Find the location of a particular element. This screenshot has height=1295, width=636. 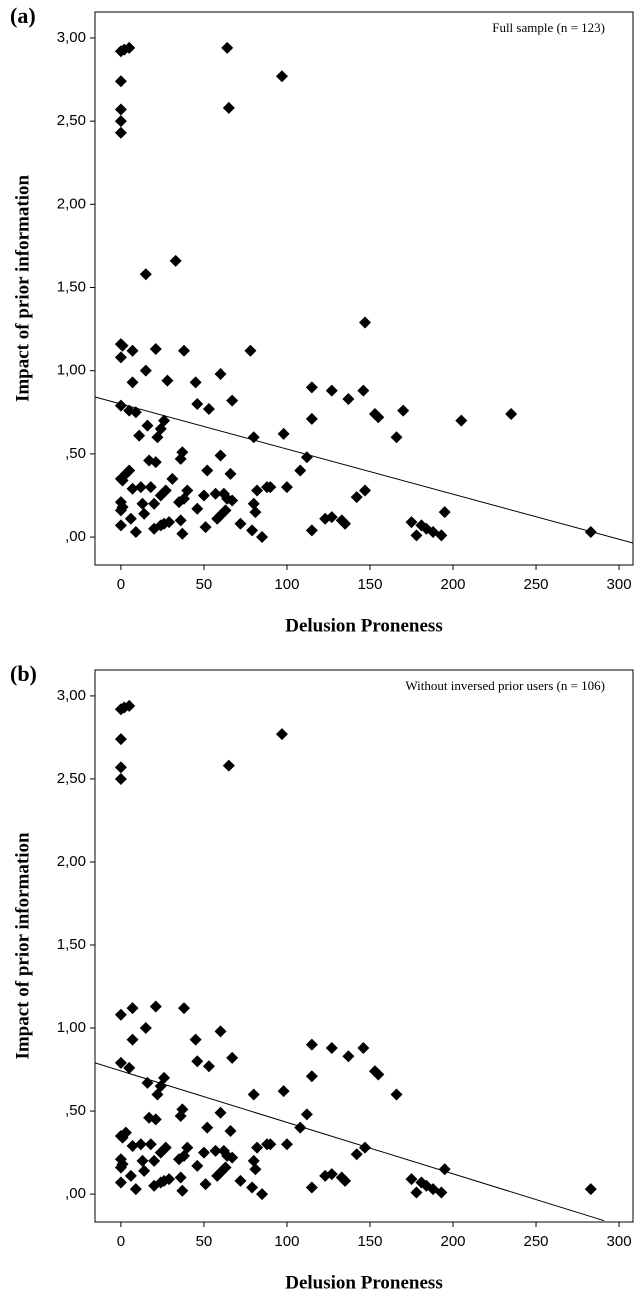

y-tick-label: 2,00 is located at coordinates (71, 861).